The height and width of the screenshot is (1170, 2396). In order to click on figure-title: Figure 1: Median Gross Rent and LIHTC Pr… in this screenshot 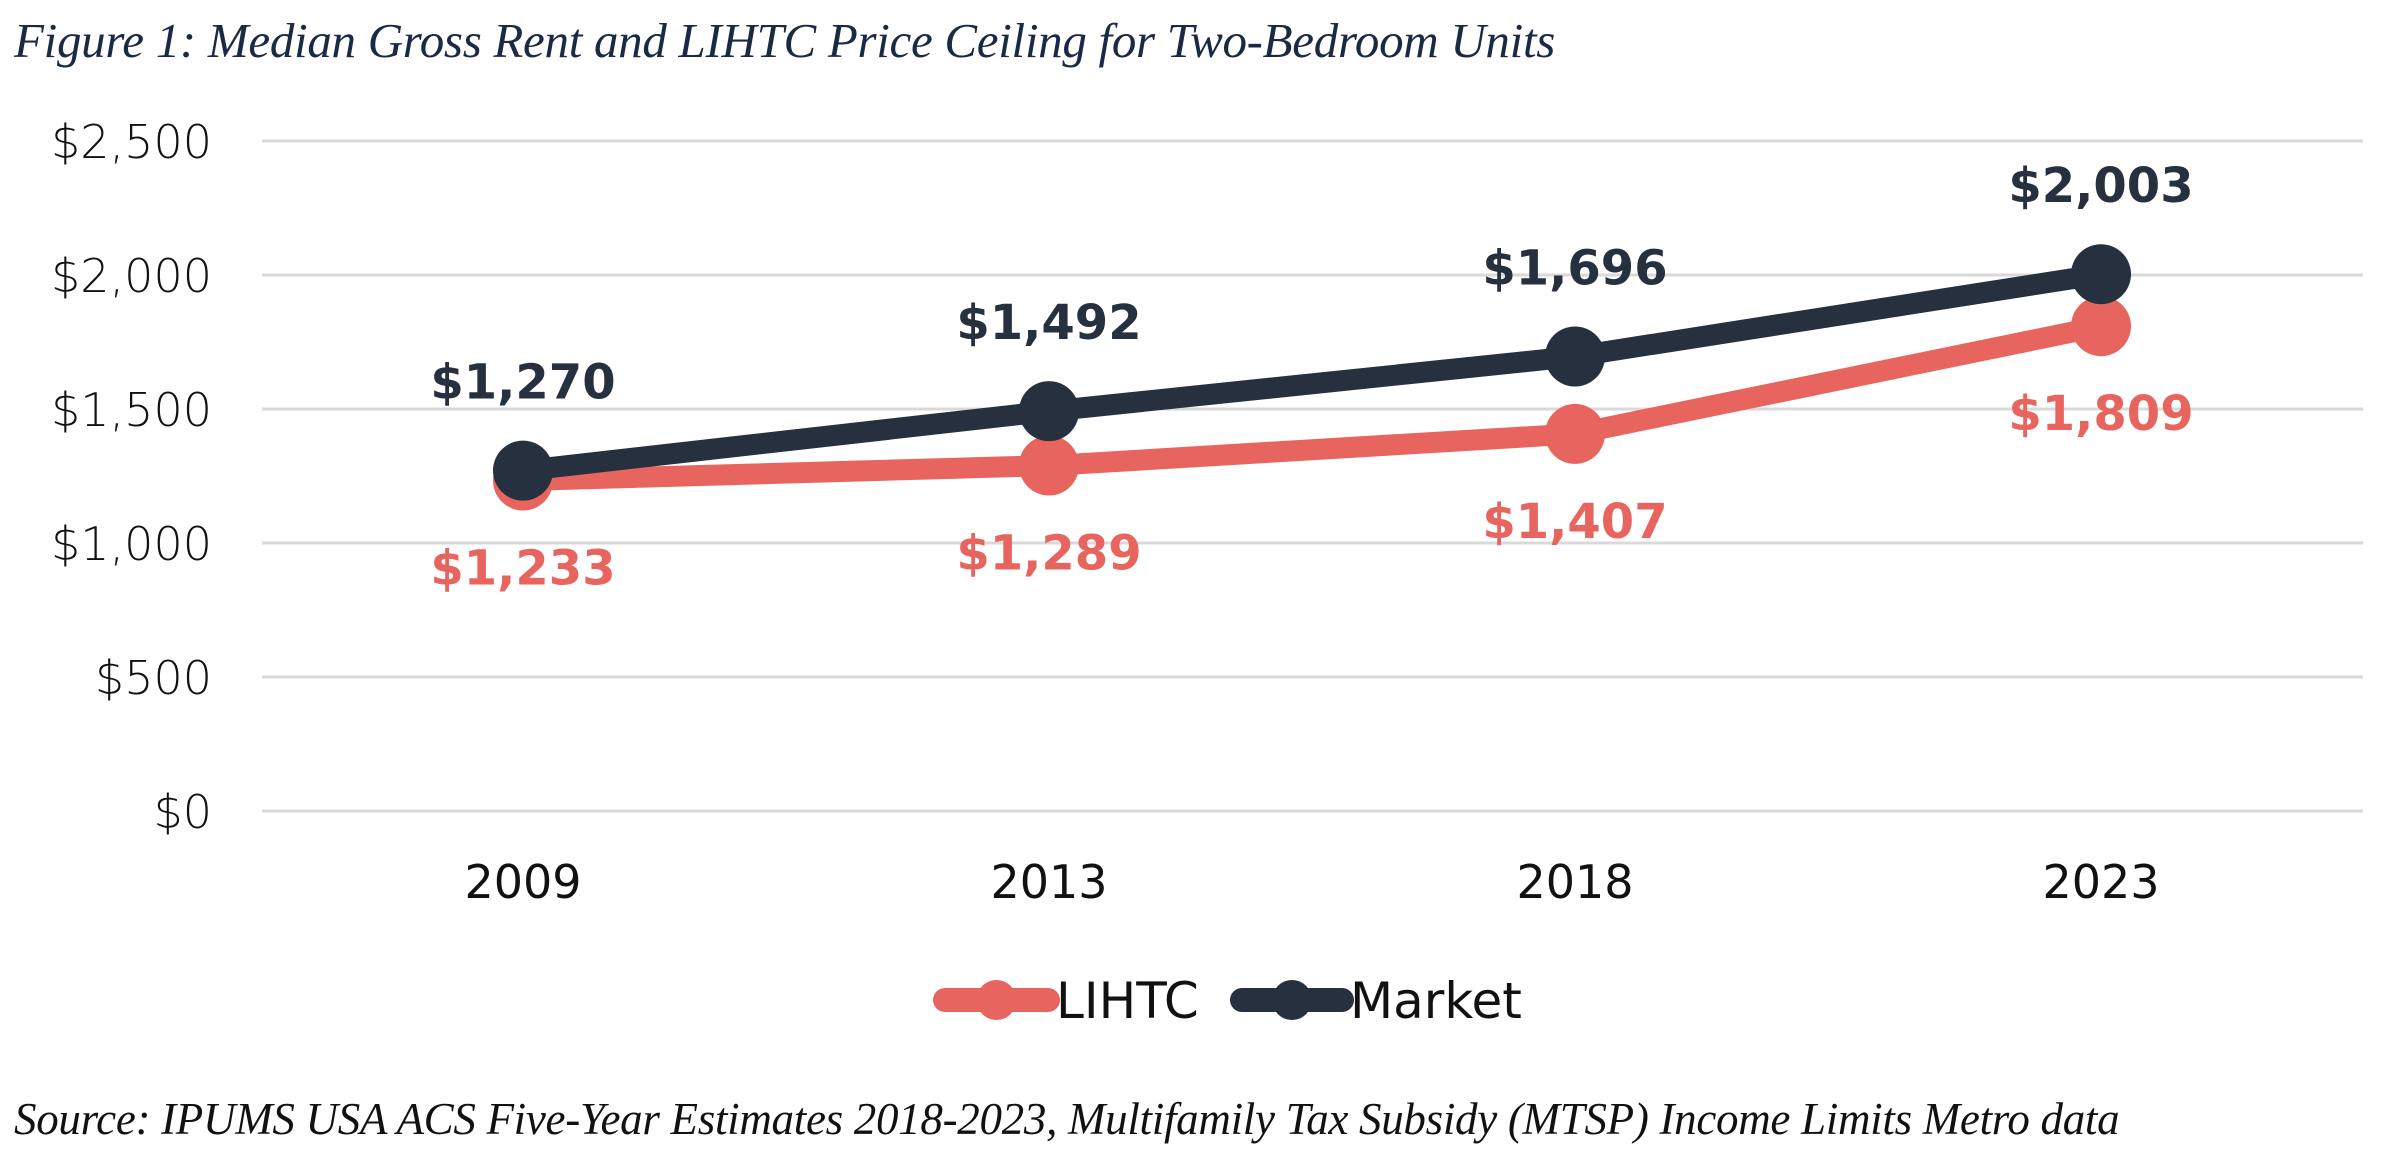, I will do `click(785, 40)`.